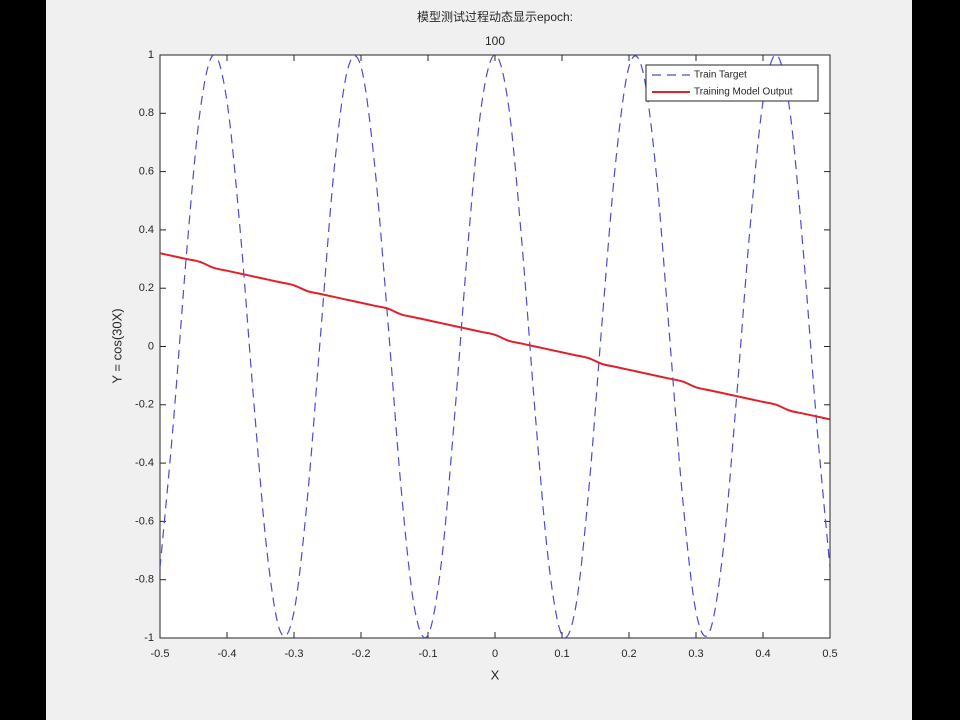  What do you see at coordinates (144, 580) in the screenshot?
I see `y-tick-label: -0.8` at bounding box center [144, 580].